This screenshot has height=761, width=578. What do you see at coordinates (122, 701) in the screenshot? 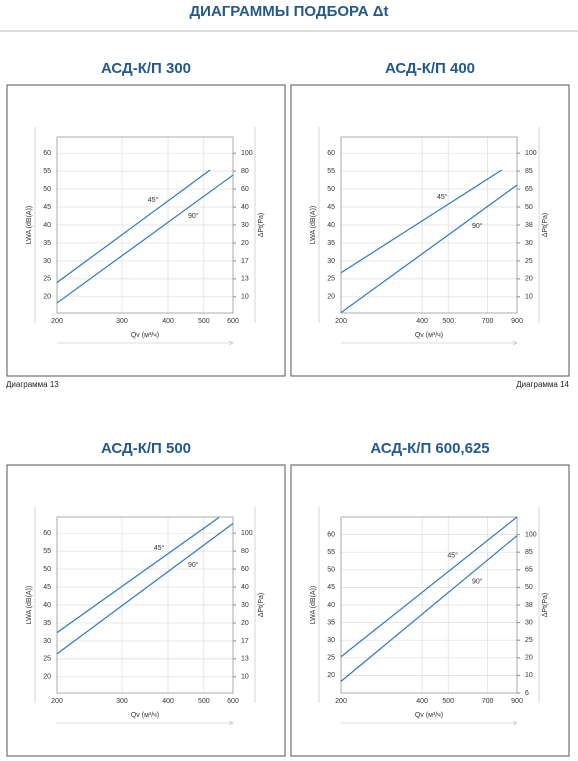
I see `x-tick-label: 300` at bounding box center [122, 701].